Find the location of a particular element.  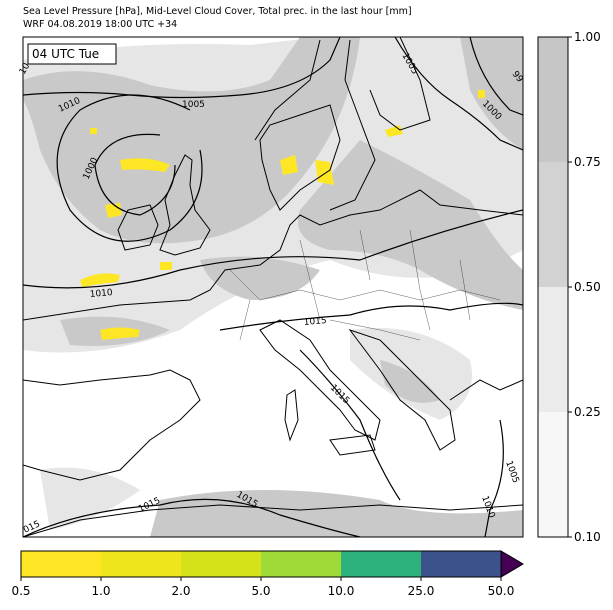

cloud-colorbar: 0.10 0.25 0.50 0.75 1.00 is located at coordinates (569, 287).